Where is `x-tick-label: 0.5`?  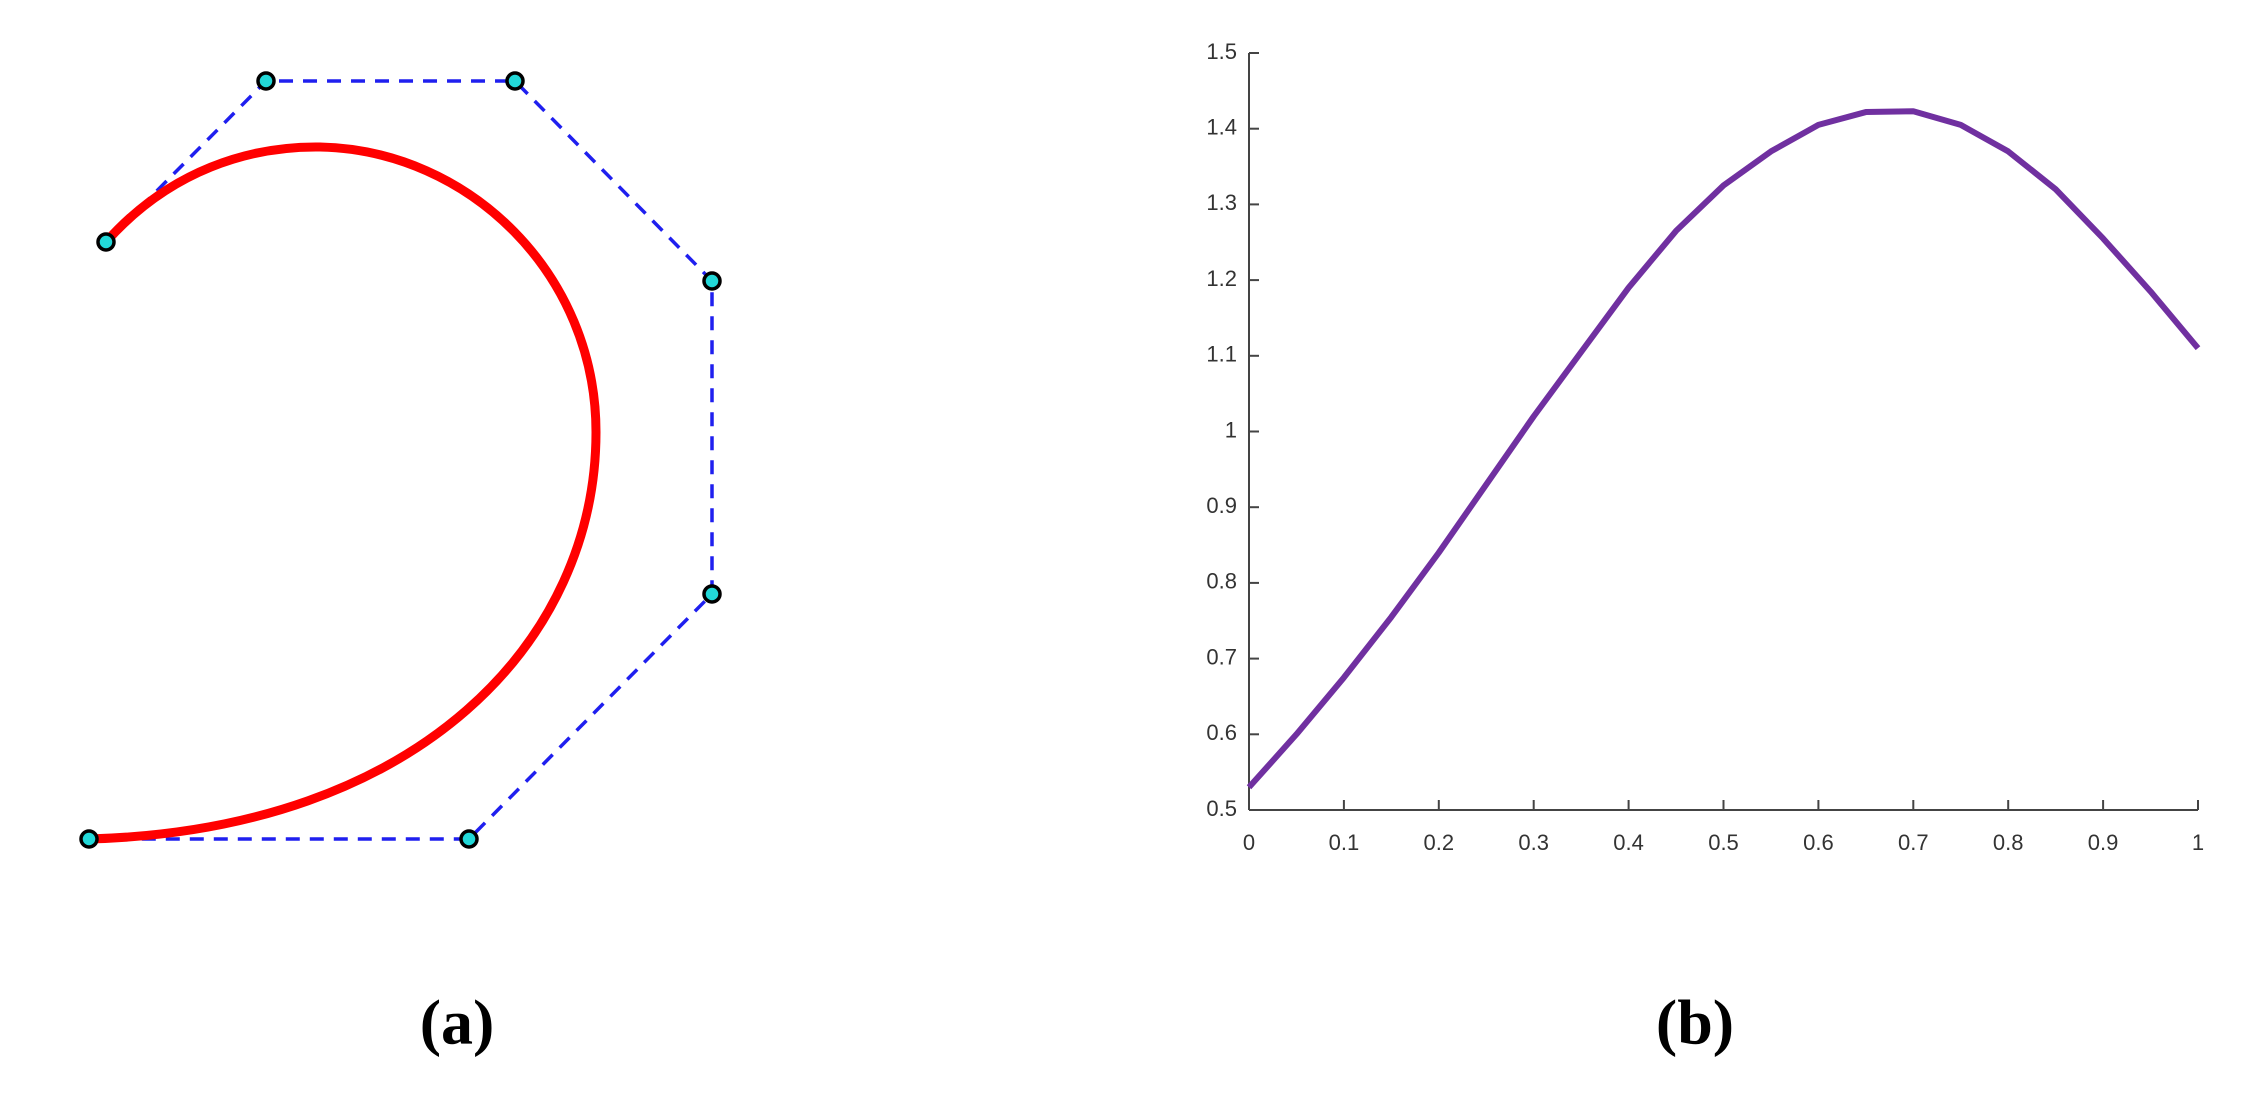 x-tick-label: 0.5 is located at coordinates (1723, 842).